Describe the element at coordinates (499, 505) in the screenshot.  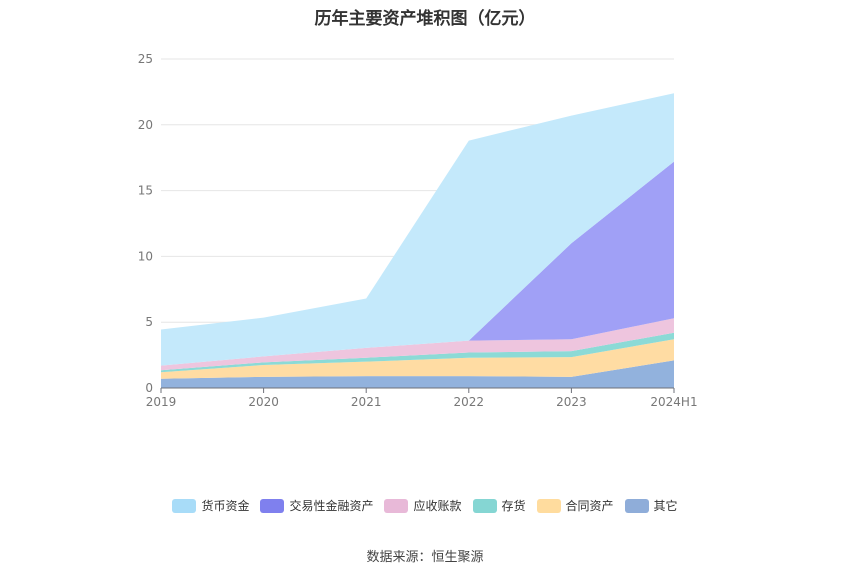
I see `legend-item-inventory: 存货` at that location.